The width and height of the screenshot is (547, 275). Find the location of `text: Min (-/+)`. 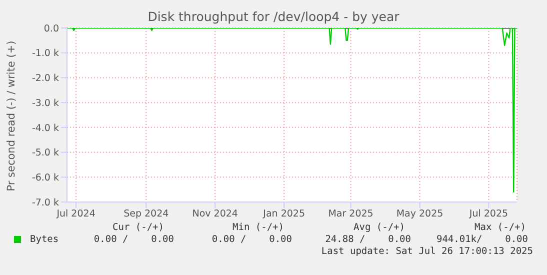

text: Min (-/+) is located at coordinates (258, 227).